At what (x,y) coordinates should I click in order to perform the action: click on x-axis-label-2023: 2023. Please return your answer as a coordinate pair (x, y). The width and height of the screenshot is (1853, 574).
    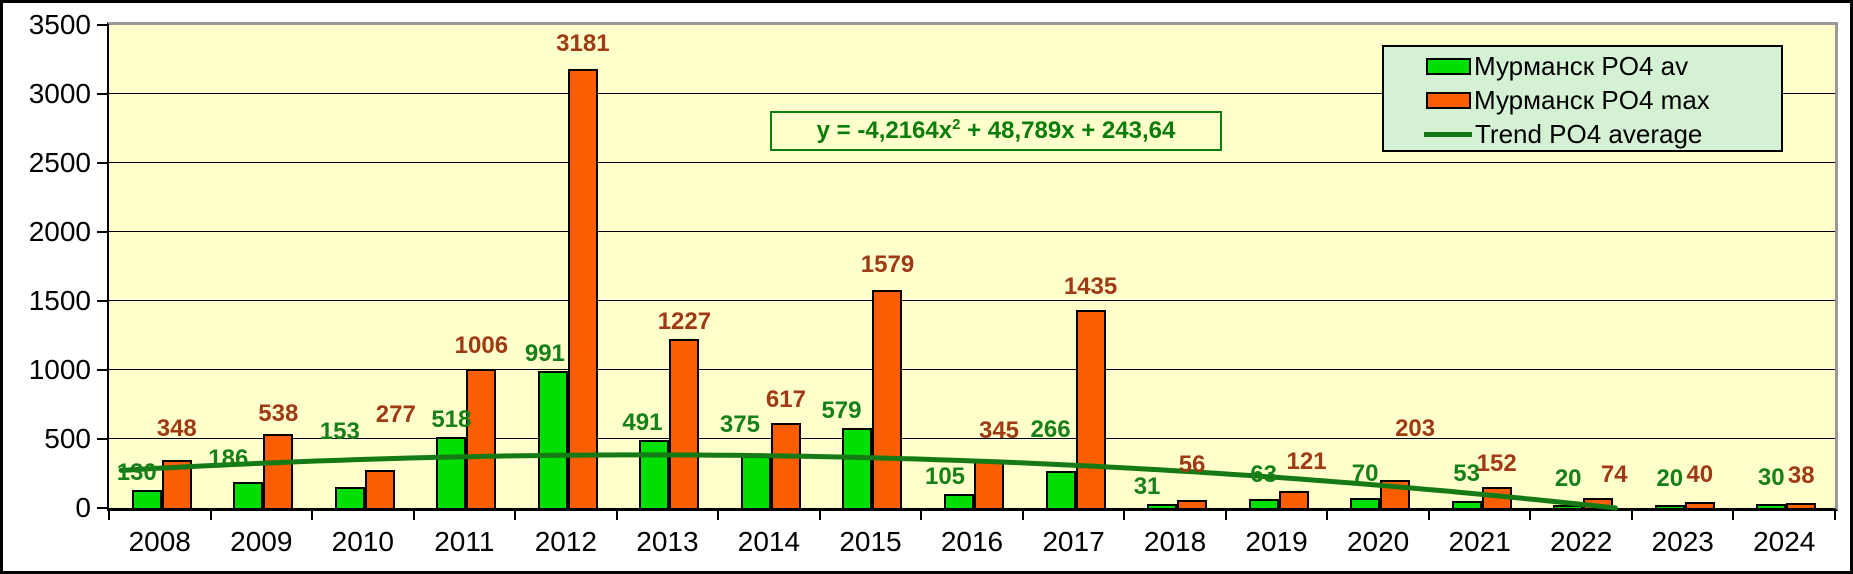
    Looking at the image, I should click on (1682, 541).